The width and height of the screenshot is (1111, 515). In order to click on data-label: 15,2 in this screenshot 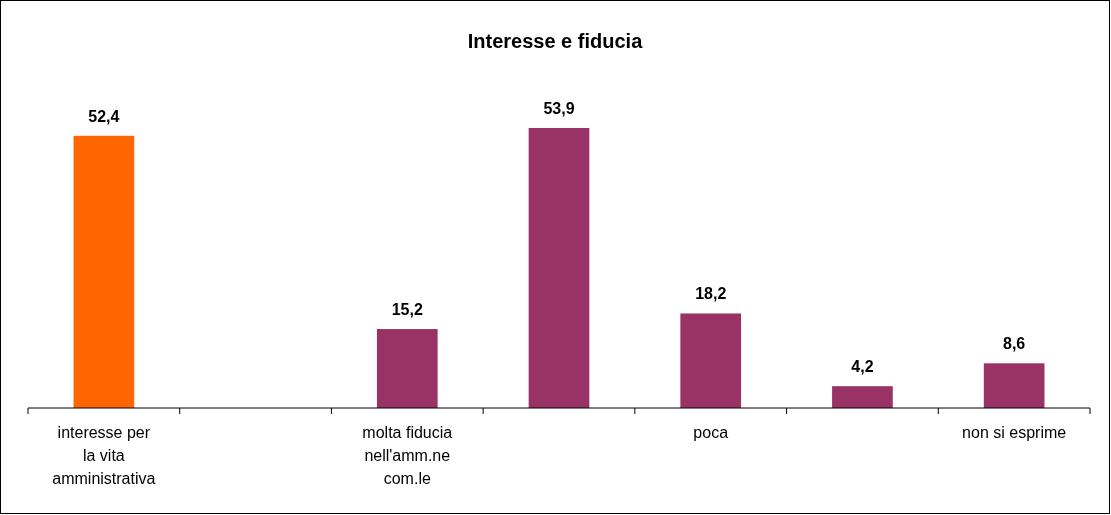, I will do `click(407, 310)`.